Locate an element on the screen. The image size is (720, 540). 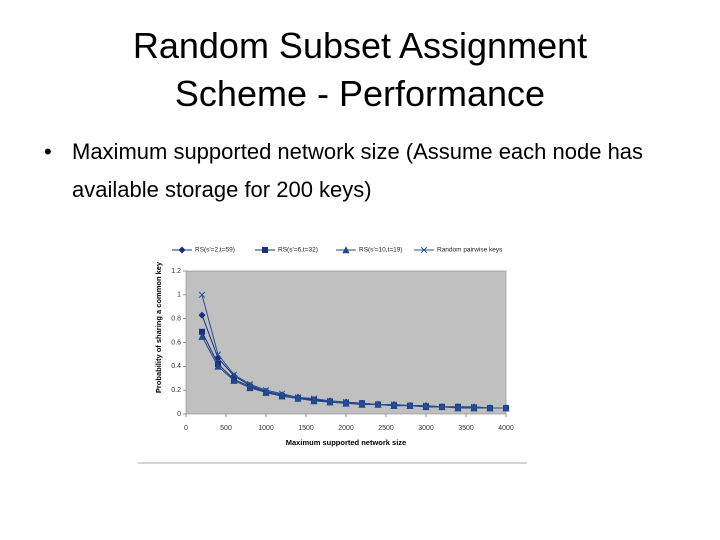
x-tick-label: 1500 is located at coordinates (306, 428).